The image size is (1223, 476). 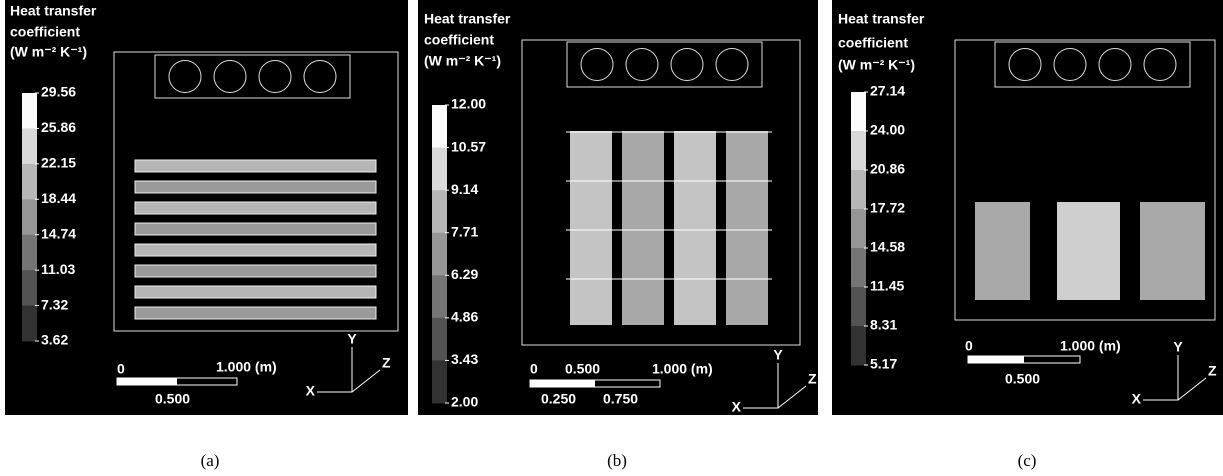 I want to click on colorbar-label: 14.74, so click(x=58, y=233).